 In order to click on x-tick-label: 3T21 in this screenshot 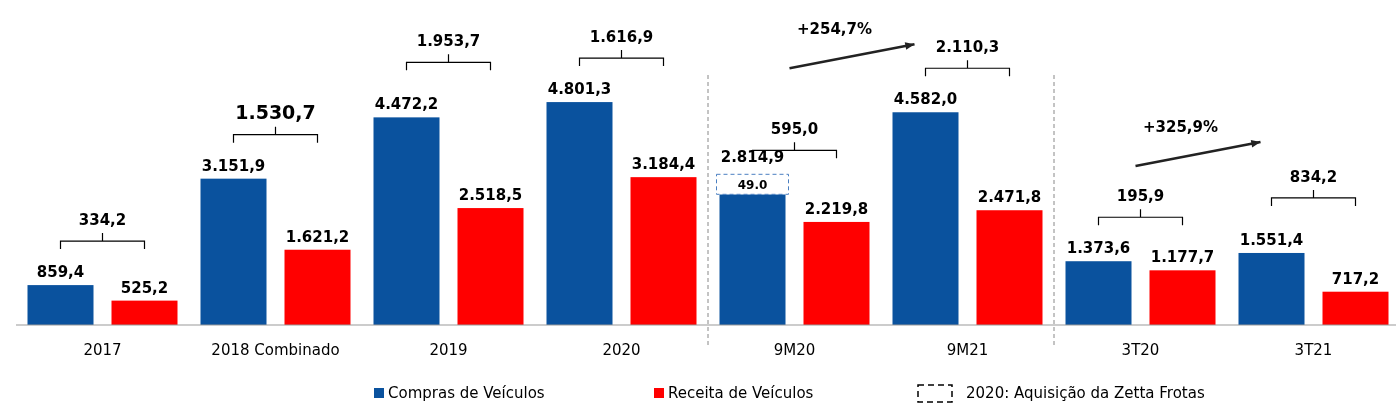, I will do `click(1313, 350)`.